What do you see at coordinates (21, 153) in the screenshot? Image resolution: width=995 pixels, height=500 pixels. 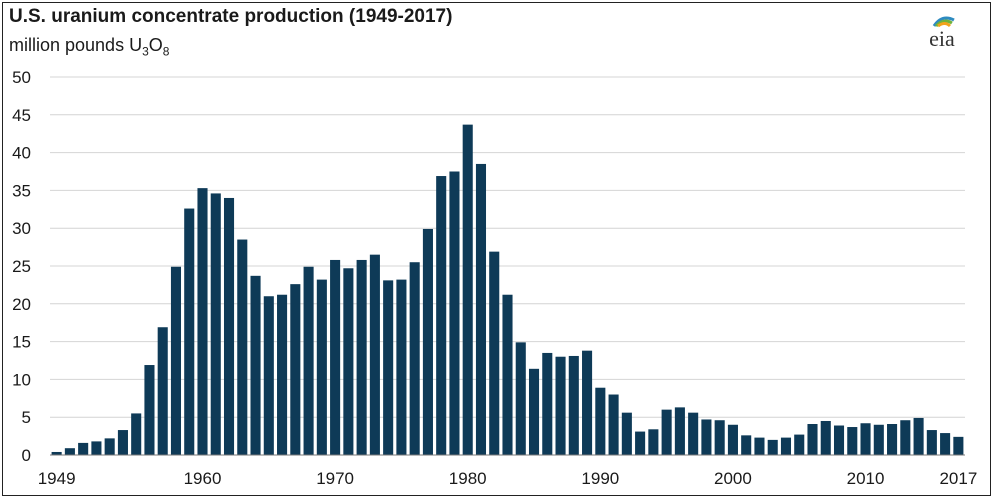 I see `y-tick-label: 40` at bounding box center [21, 153].